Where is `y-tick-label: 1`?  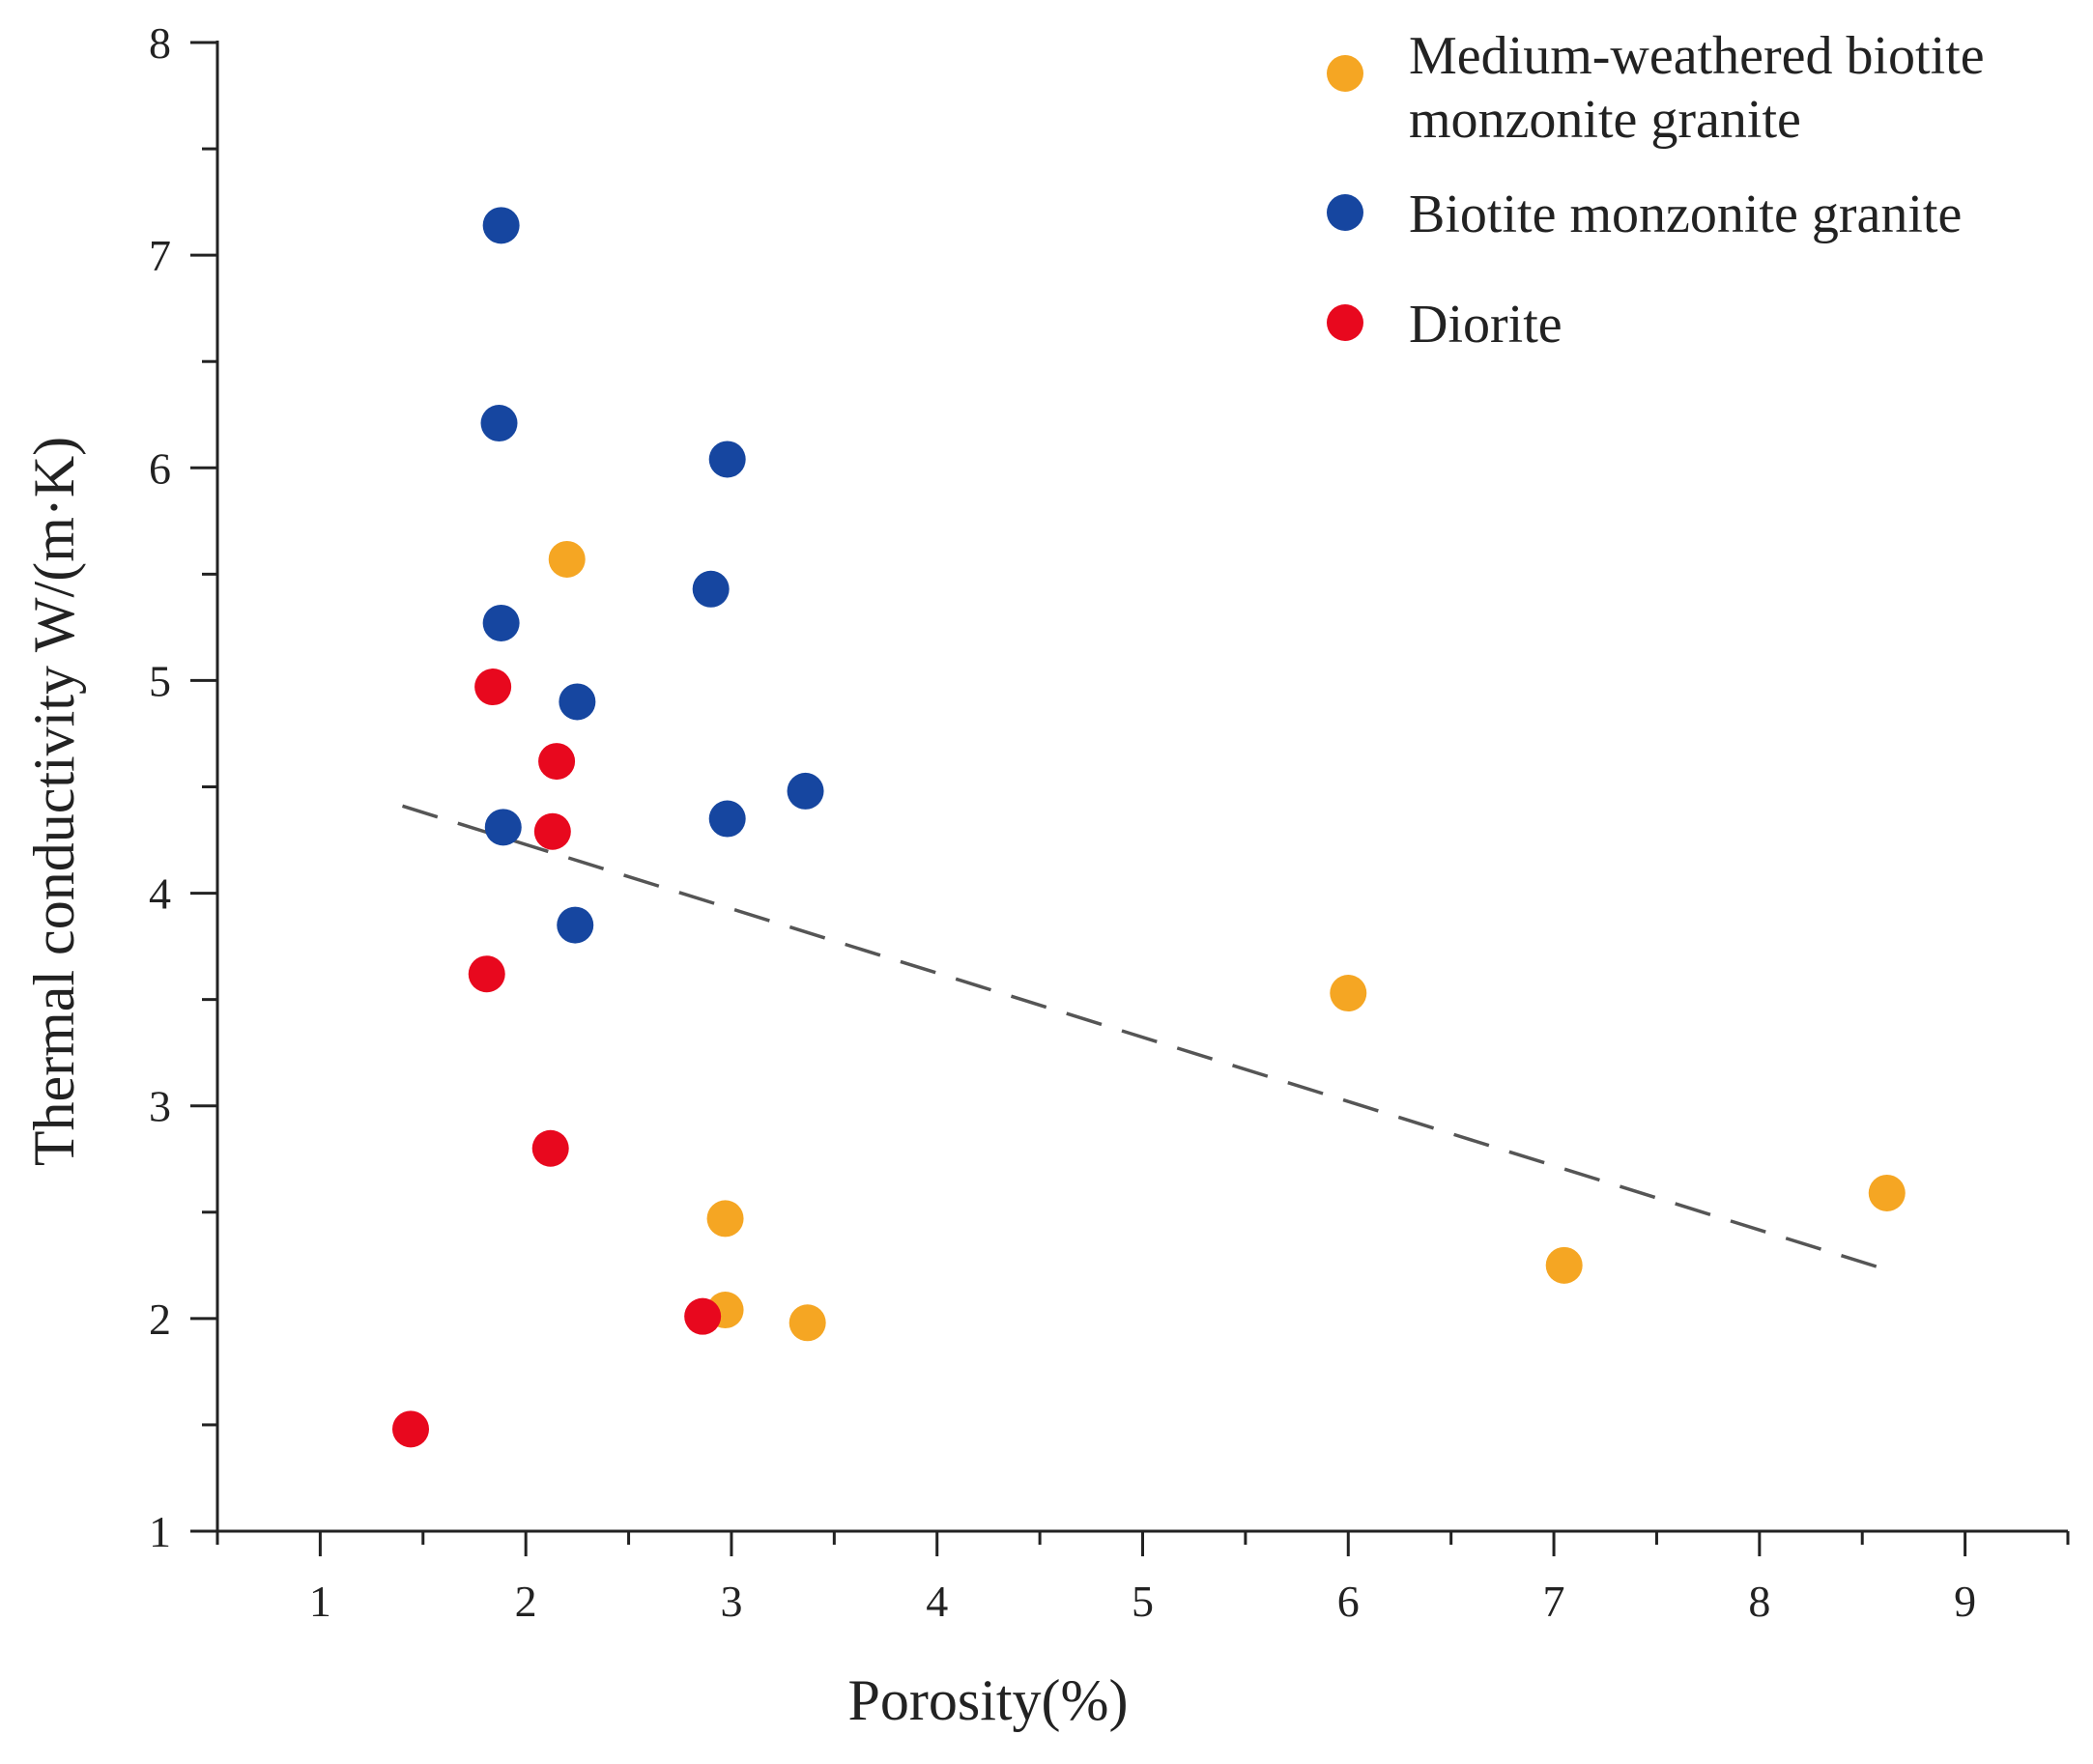
y-tick-label: 1 is located at coordinates (160, 1531).